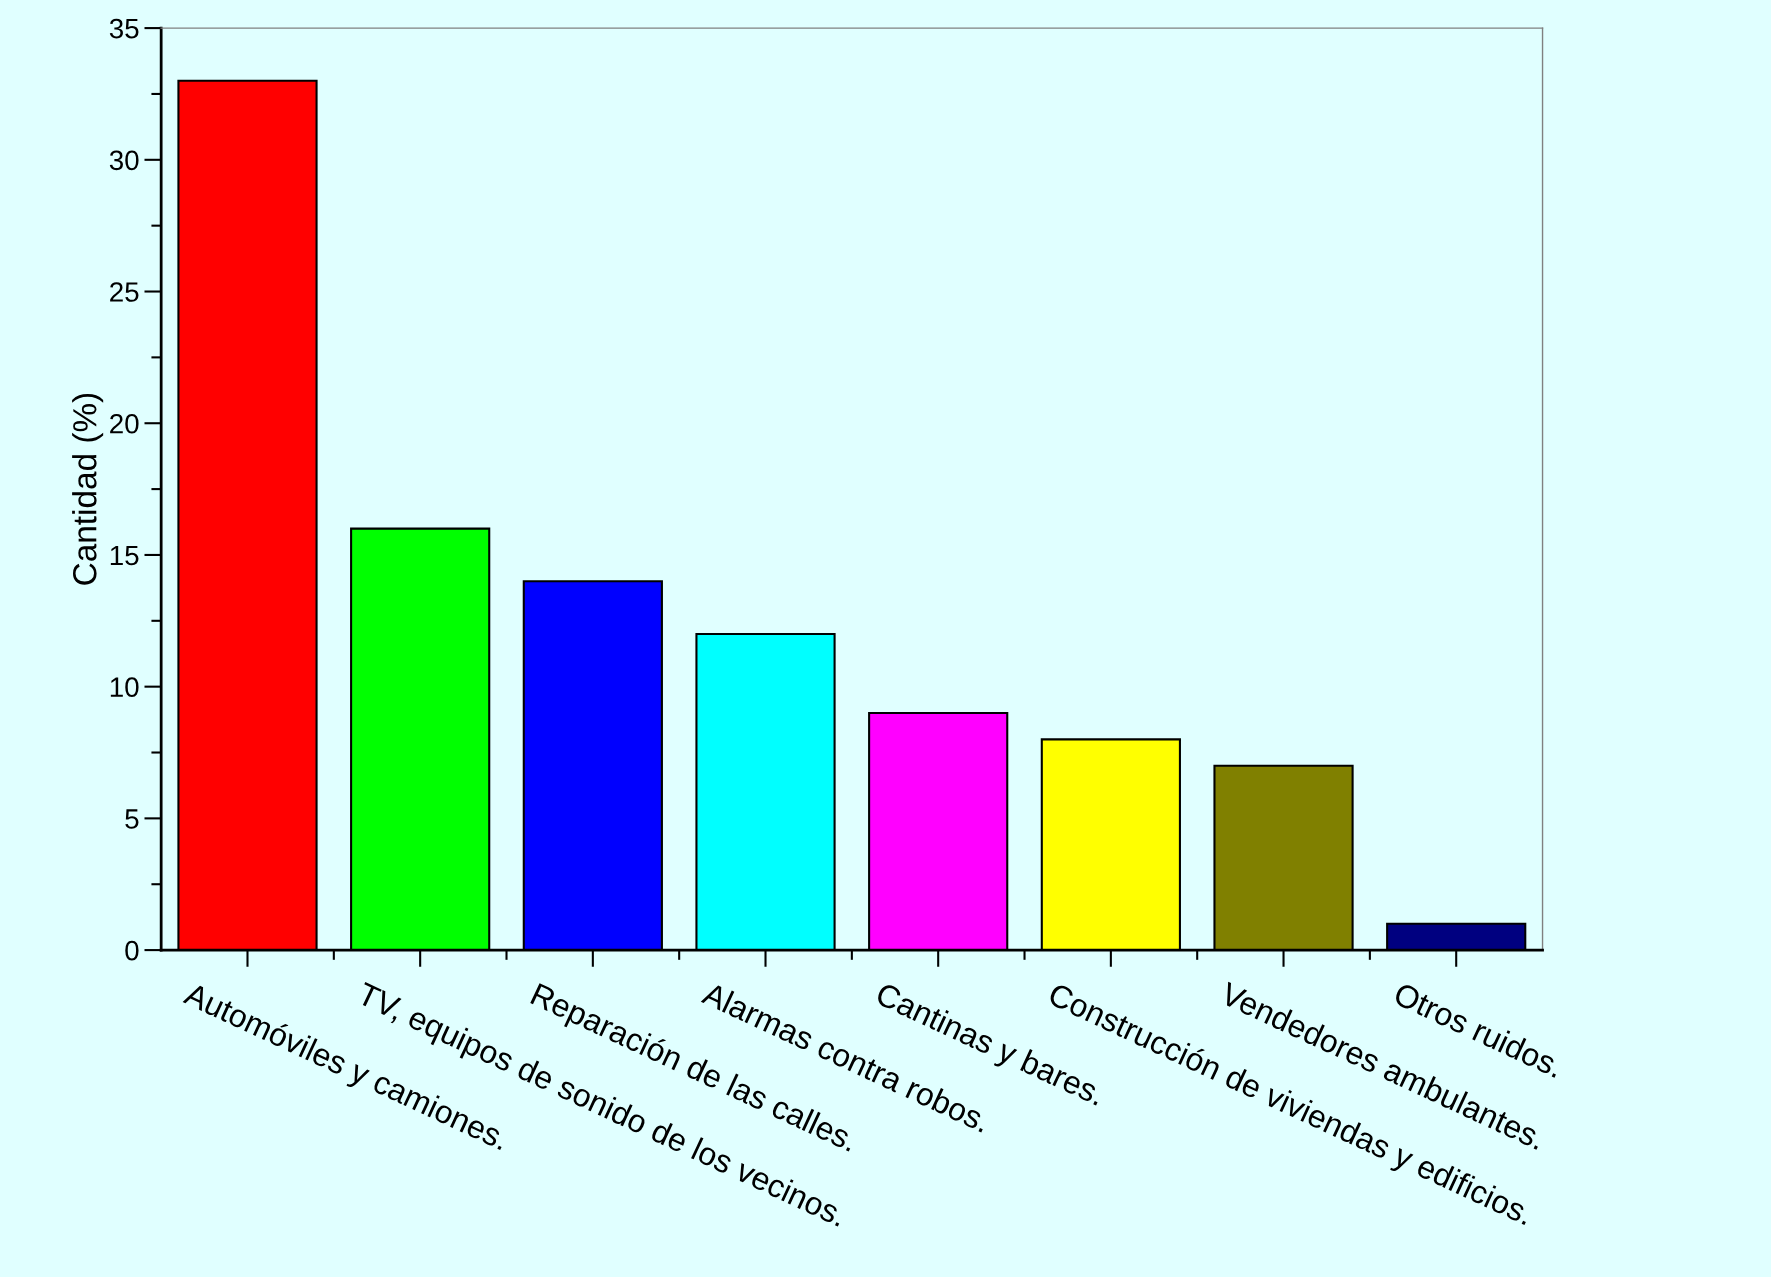 Image resolution: width=1771 pixels, height=1277 pixels. I want to click on y-tick-label: 10, so click(124, 687).